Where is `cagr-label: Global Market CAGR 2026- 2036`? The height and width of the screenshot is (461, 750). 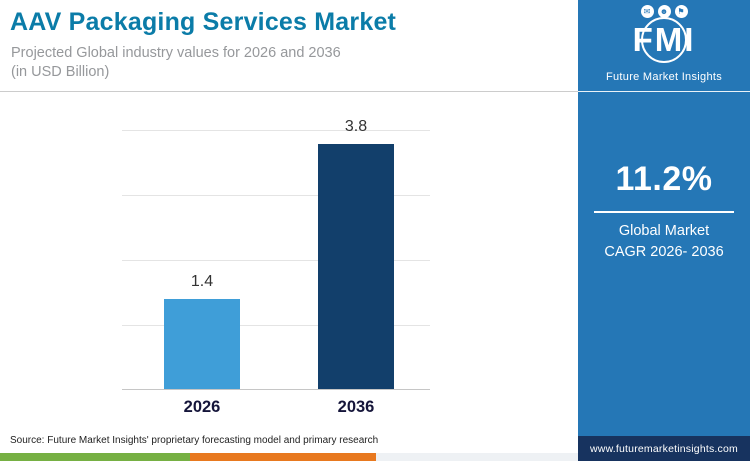
cagr-label: Global Market CAGR 2026- 2036 is located at coordinates (664, 242).